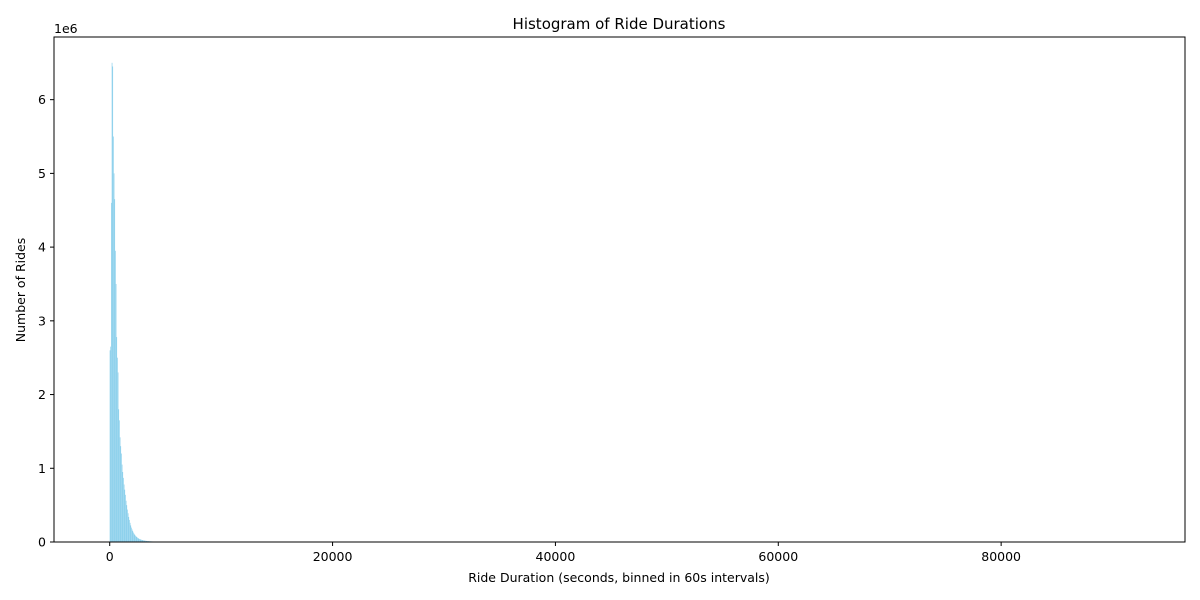 Image resolution: width=1200 pixels, height=600 pixels. I want to click on x-tick-label: 80000, so click(1001, 556).